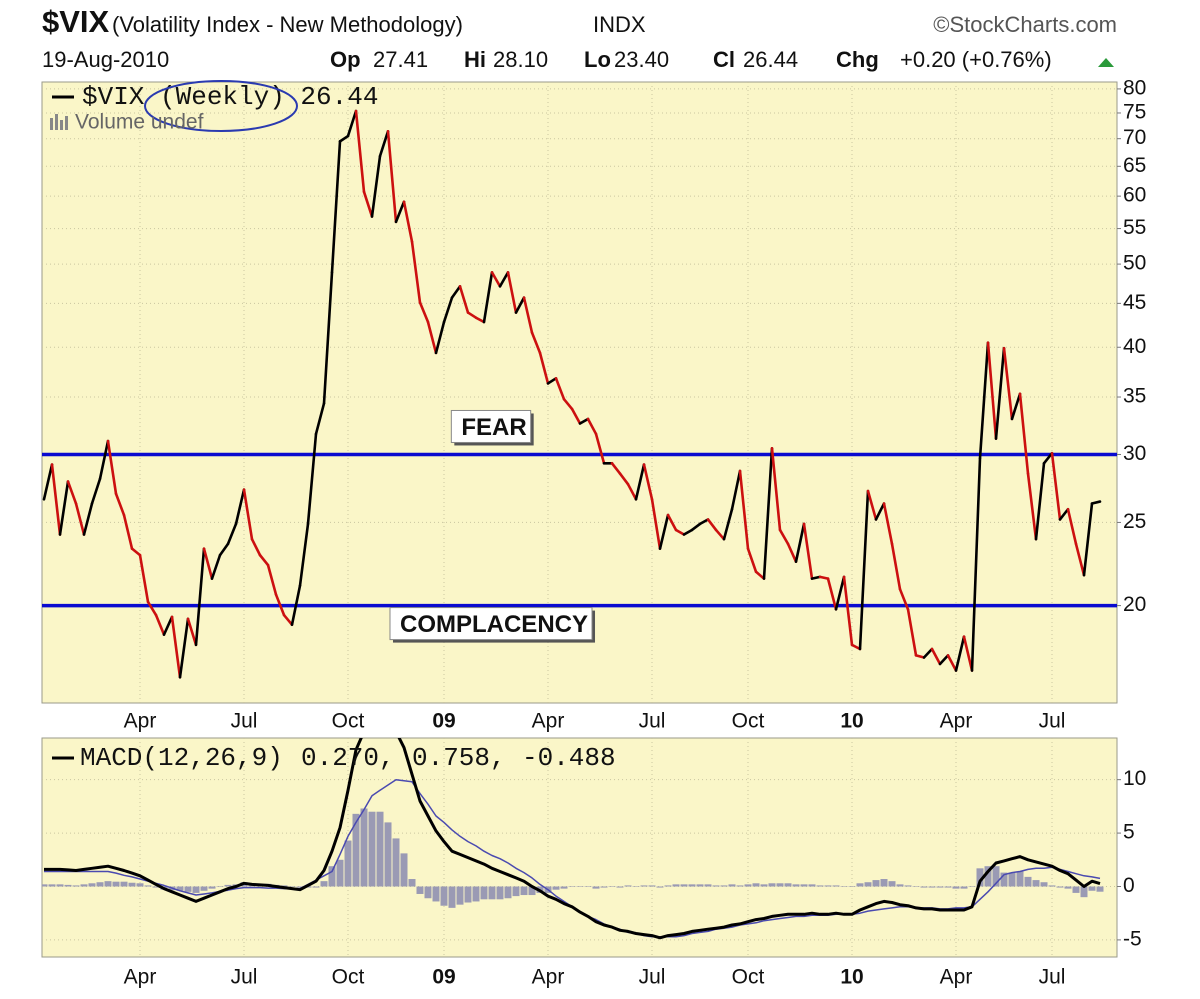 The width and height of the screenshot is (1200, 999). What do you see at coordinates (76, 21) in the screenshot?
I see `symbol: $VIX` at bounding box center [76, 21].